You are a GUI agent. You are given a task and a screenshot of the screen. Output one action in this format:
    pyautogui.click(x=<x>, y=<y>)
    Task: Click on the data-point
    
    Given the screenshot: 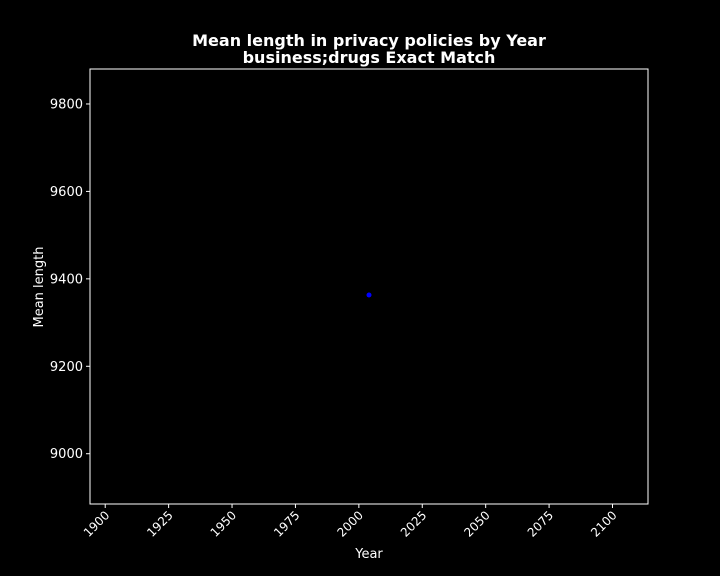 What is the action you would take?
    pyautogui.click(x=369, y=295)
    